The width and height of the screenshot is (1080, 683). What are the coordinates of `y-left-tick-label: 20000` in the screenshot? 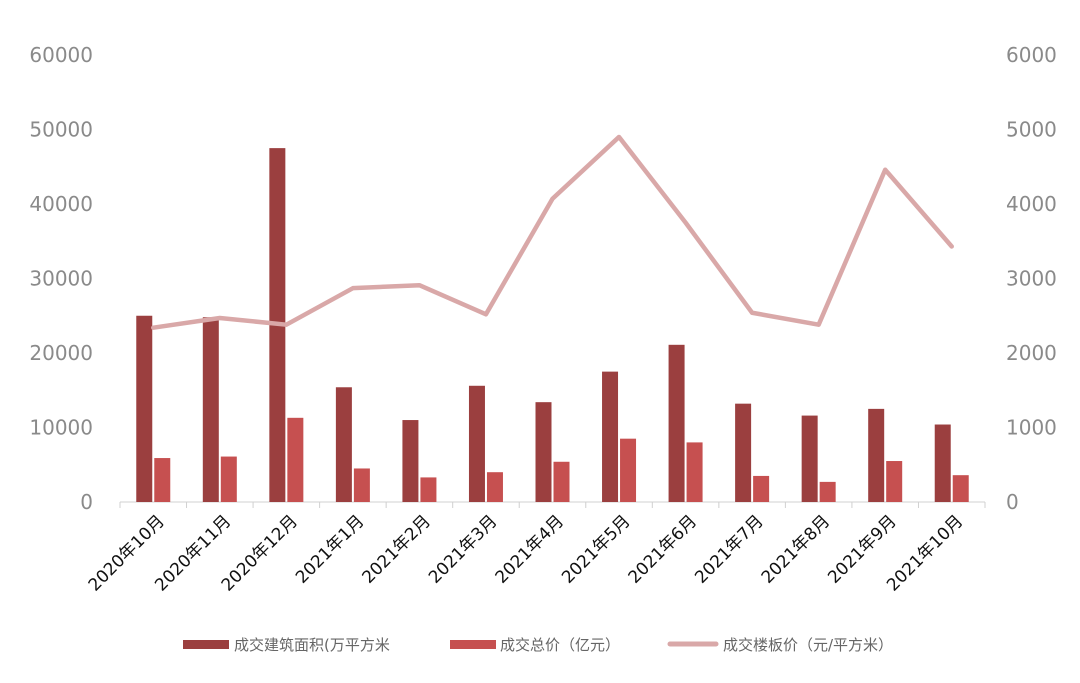 It's located at (61, 353).